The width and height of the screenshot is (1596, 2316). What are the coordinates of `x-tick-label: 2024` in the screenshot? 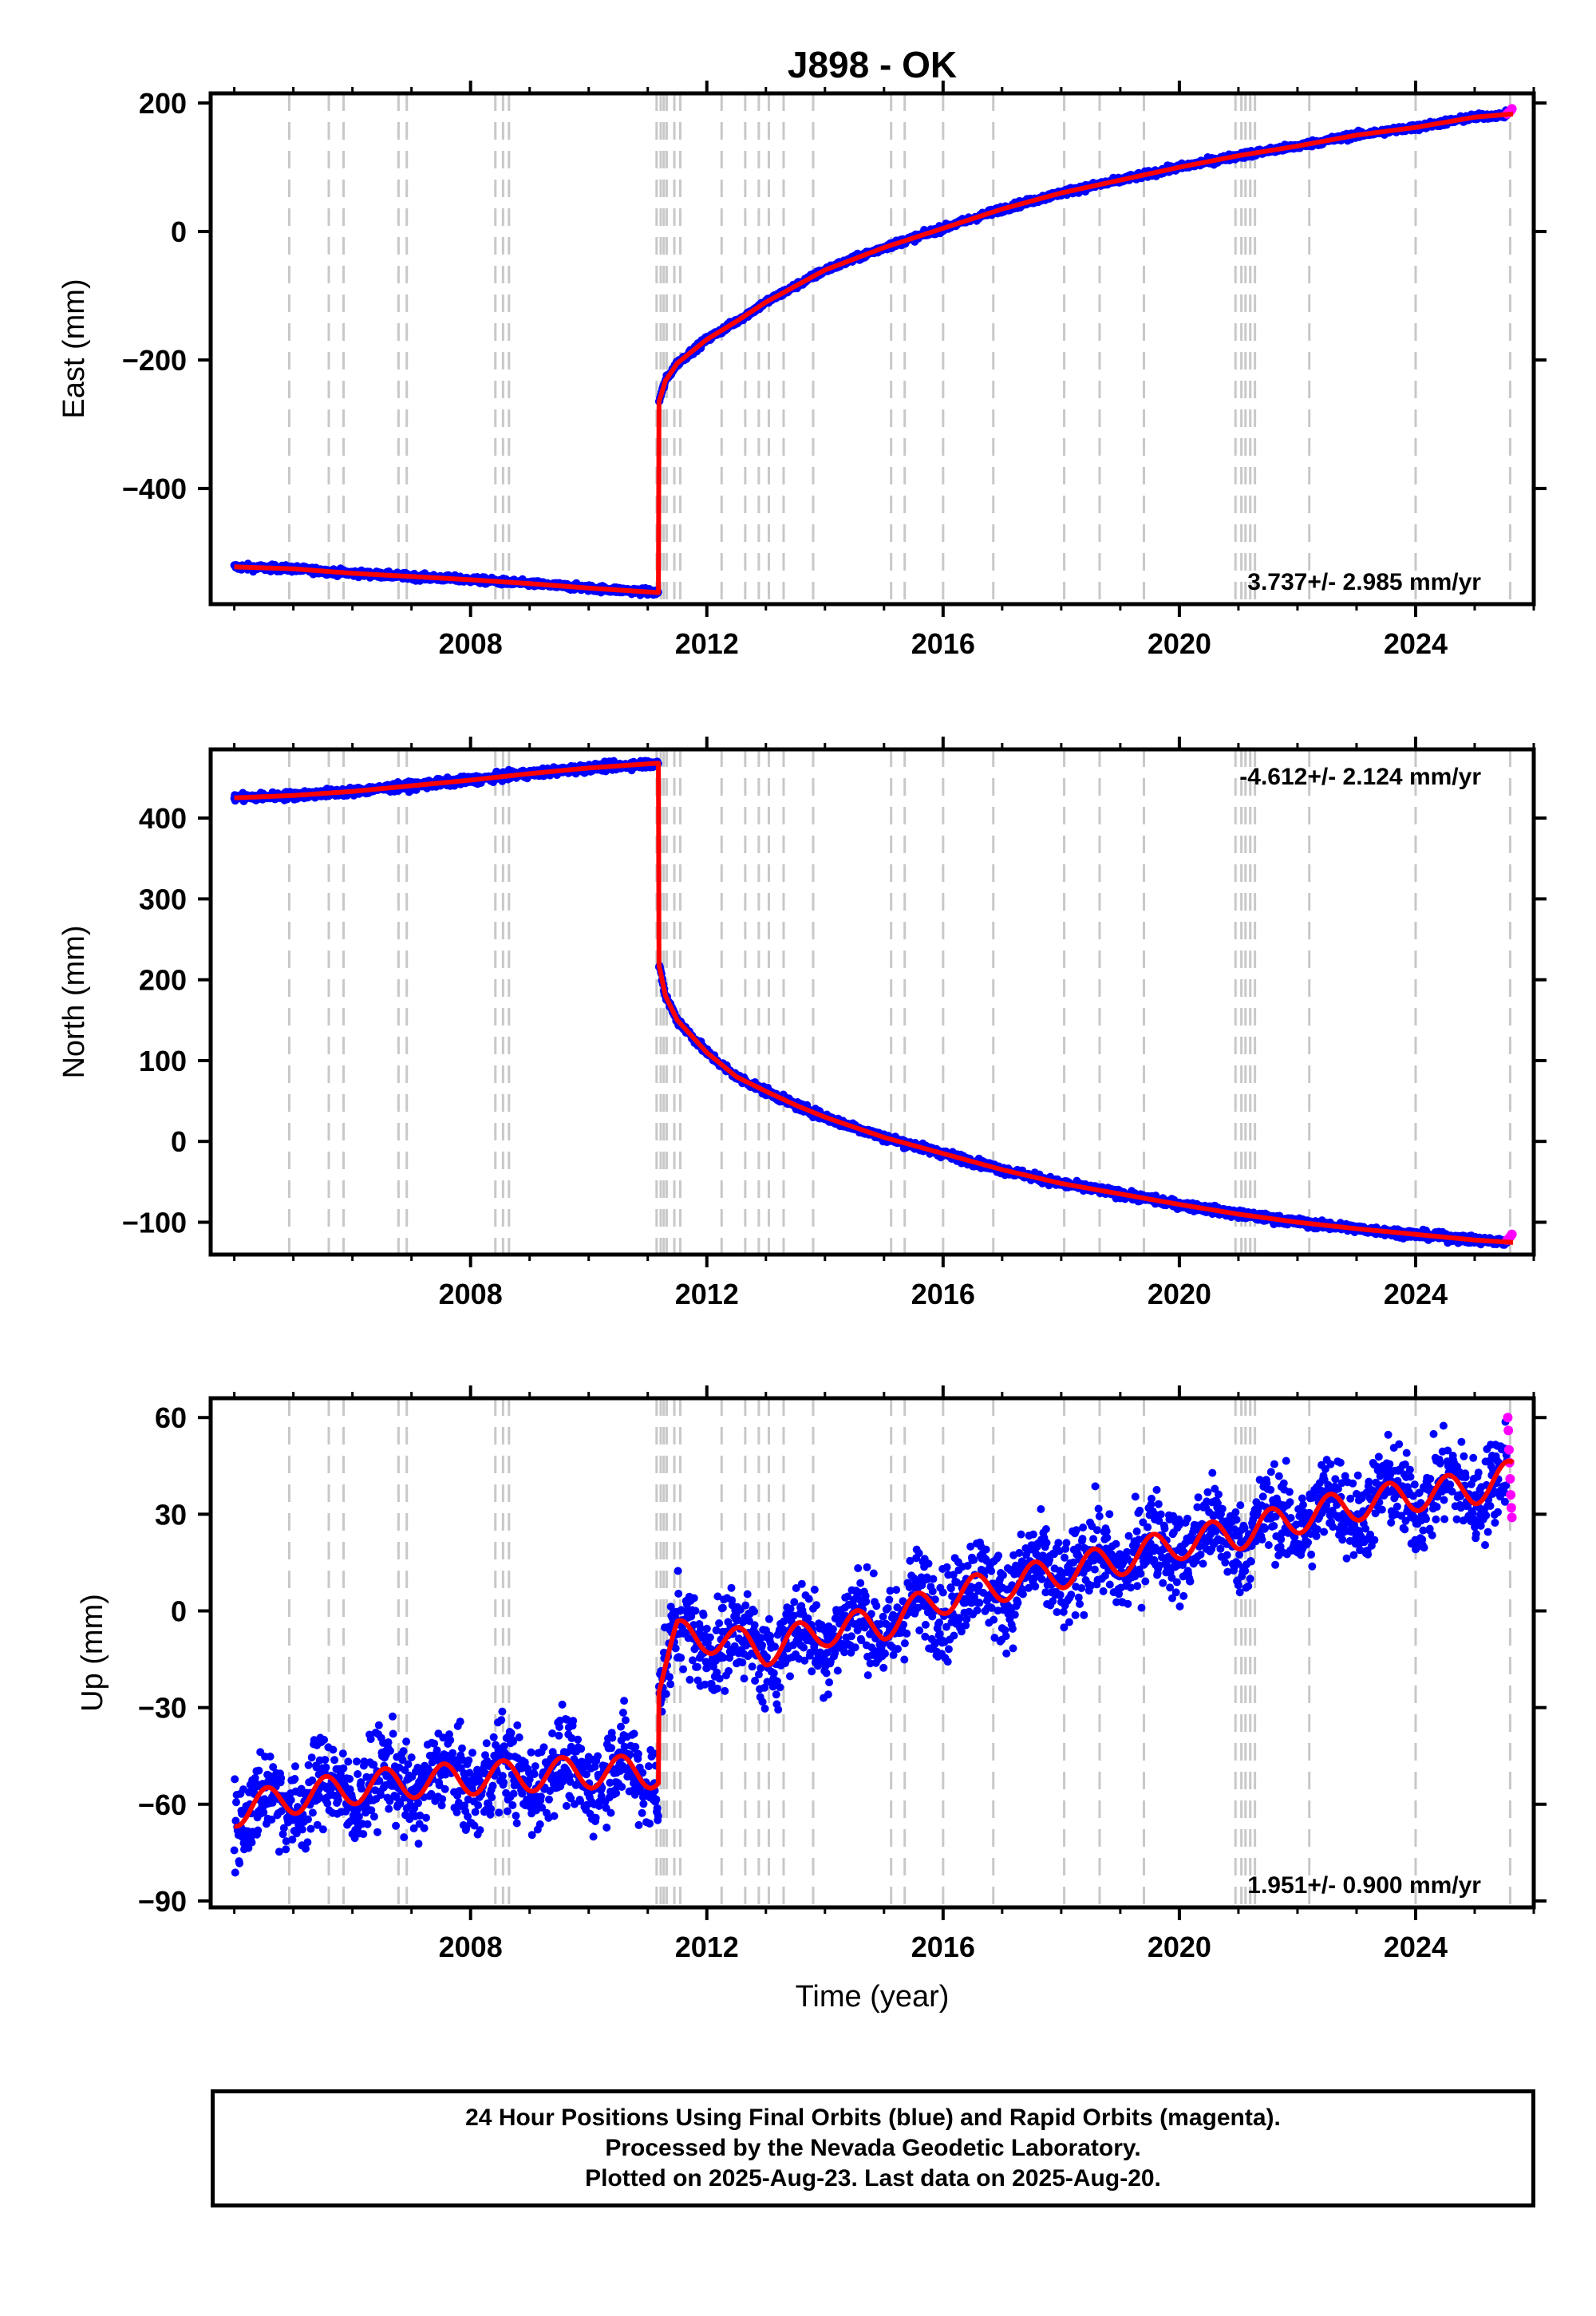 It's located at (1416, 643).